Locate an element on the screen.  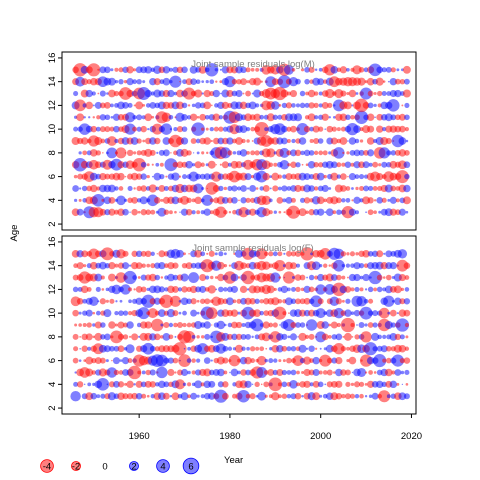
y-tick-label: 10 is located at coordinates (52, 129).